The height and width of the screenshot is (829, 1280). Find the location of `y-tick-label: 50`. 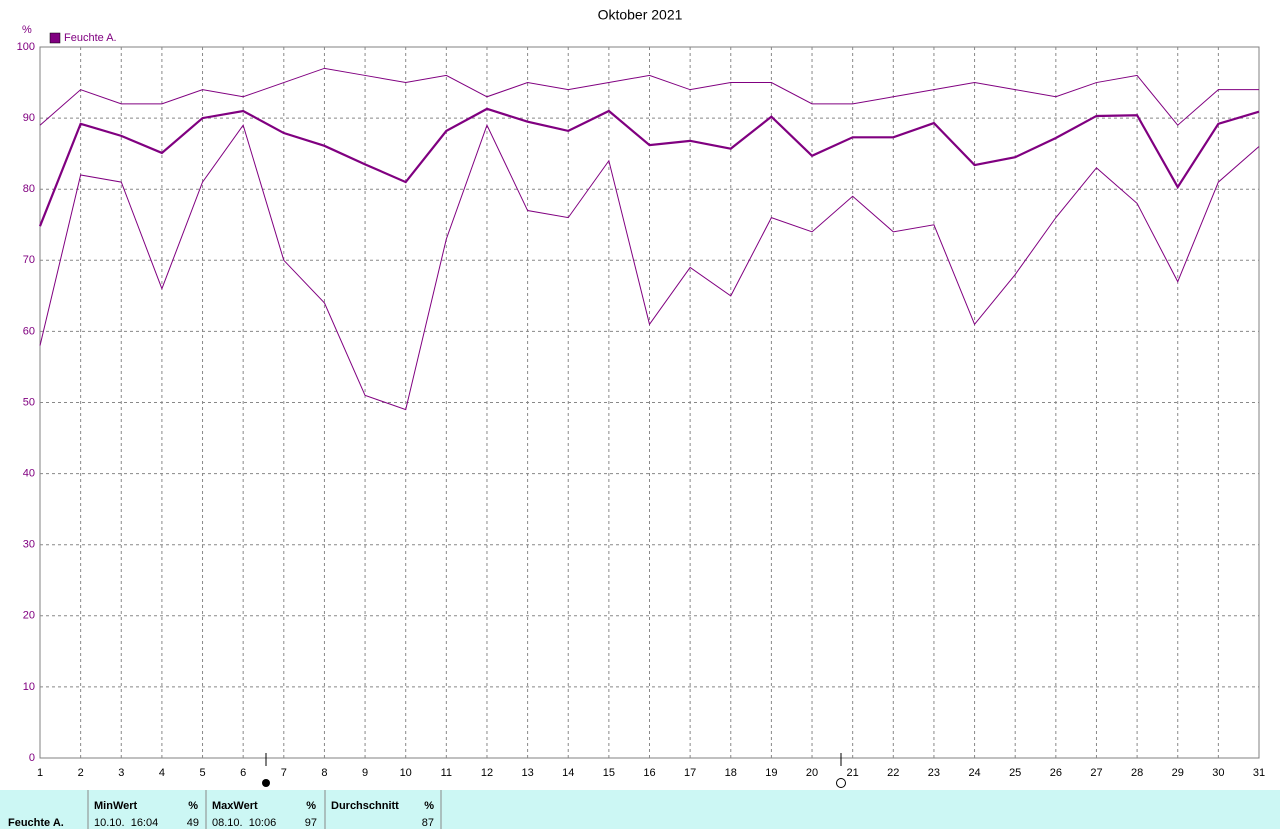

y-tick-label: 50 is located at coordinates (29, 402).